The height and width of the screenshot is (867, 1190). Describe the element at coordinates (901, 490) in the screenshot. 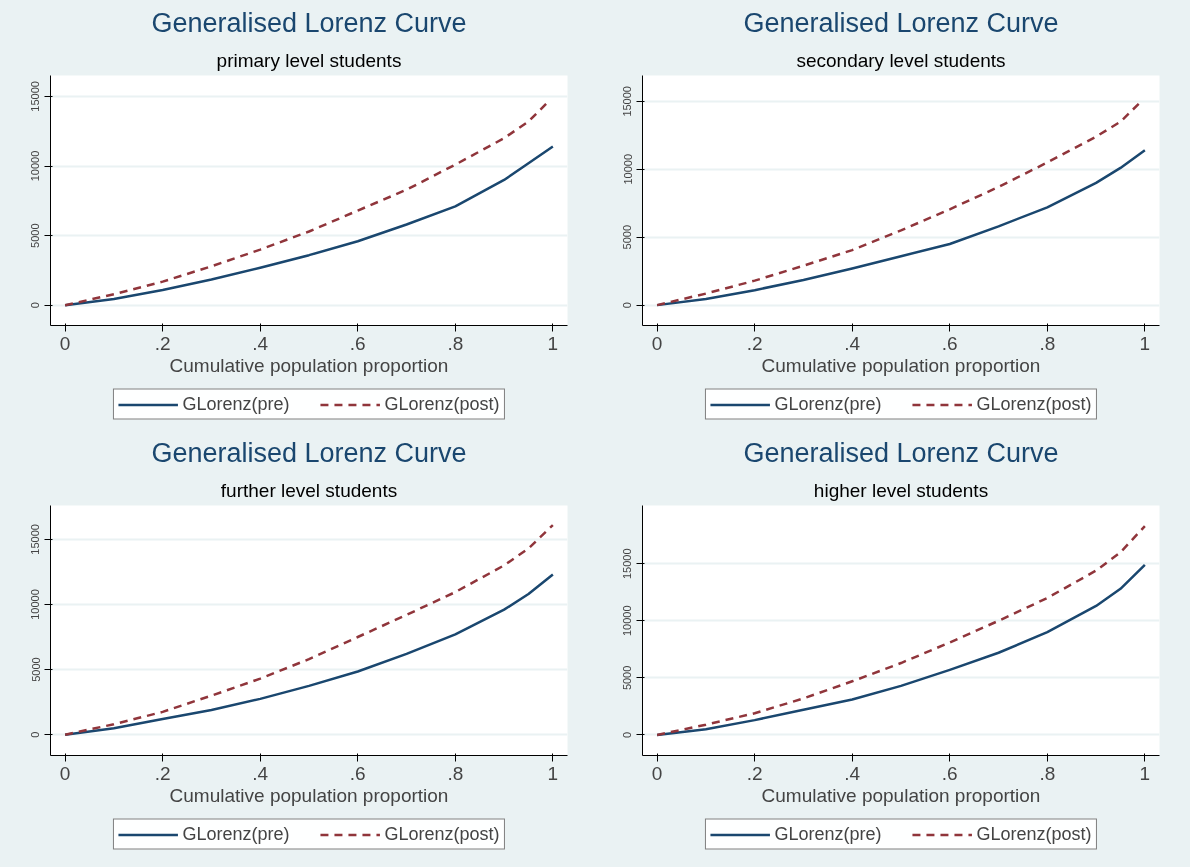

I see `chart-subtitle: higher level students` at that location.